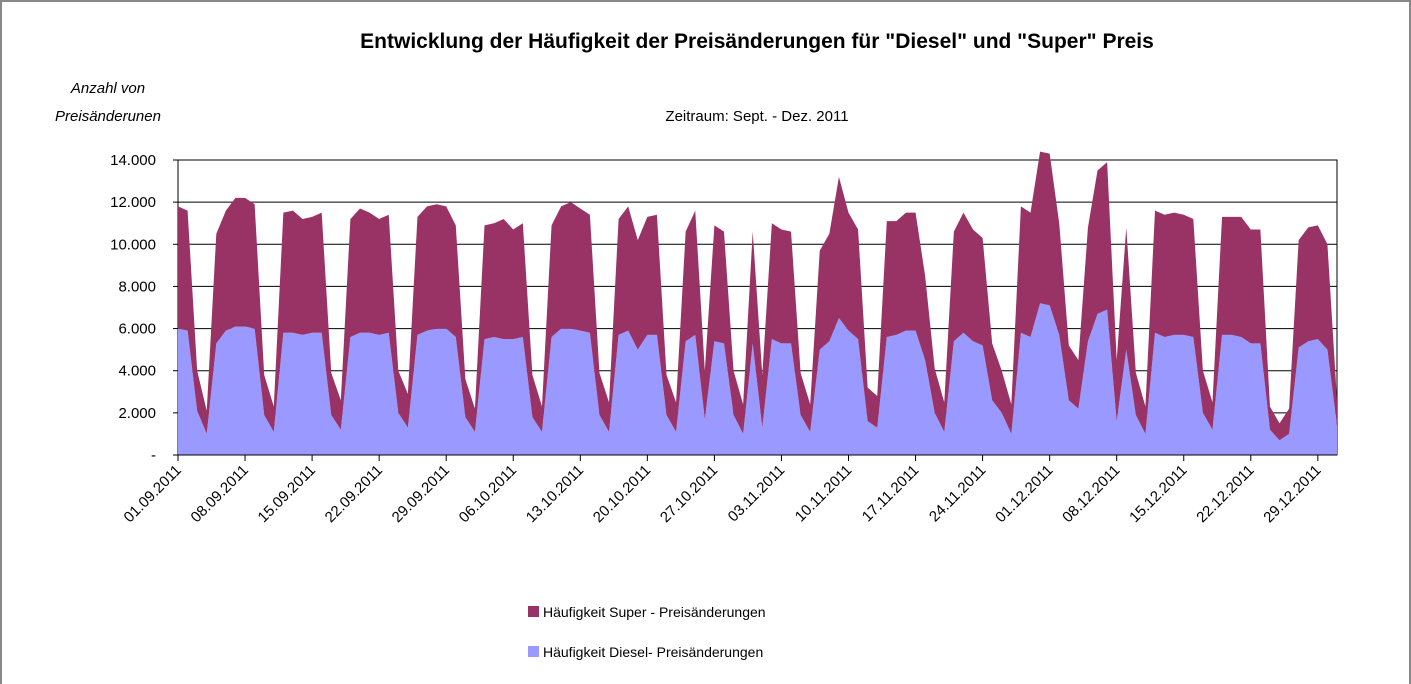 The image size is (1411, 684). Describe the element at coordinates (133, 202) in the screenshot. I see `y-tick-label: 12.000` at that location.